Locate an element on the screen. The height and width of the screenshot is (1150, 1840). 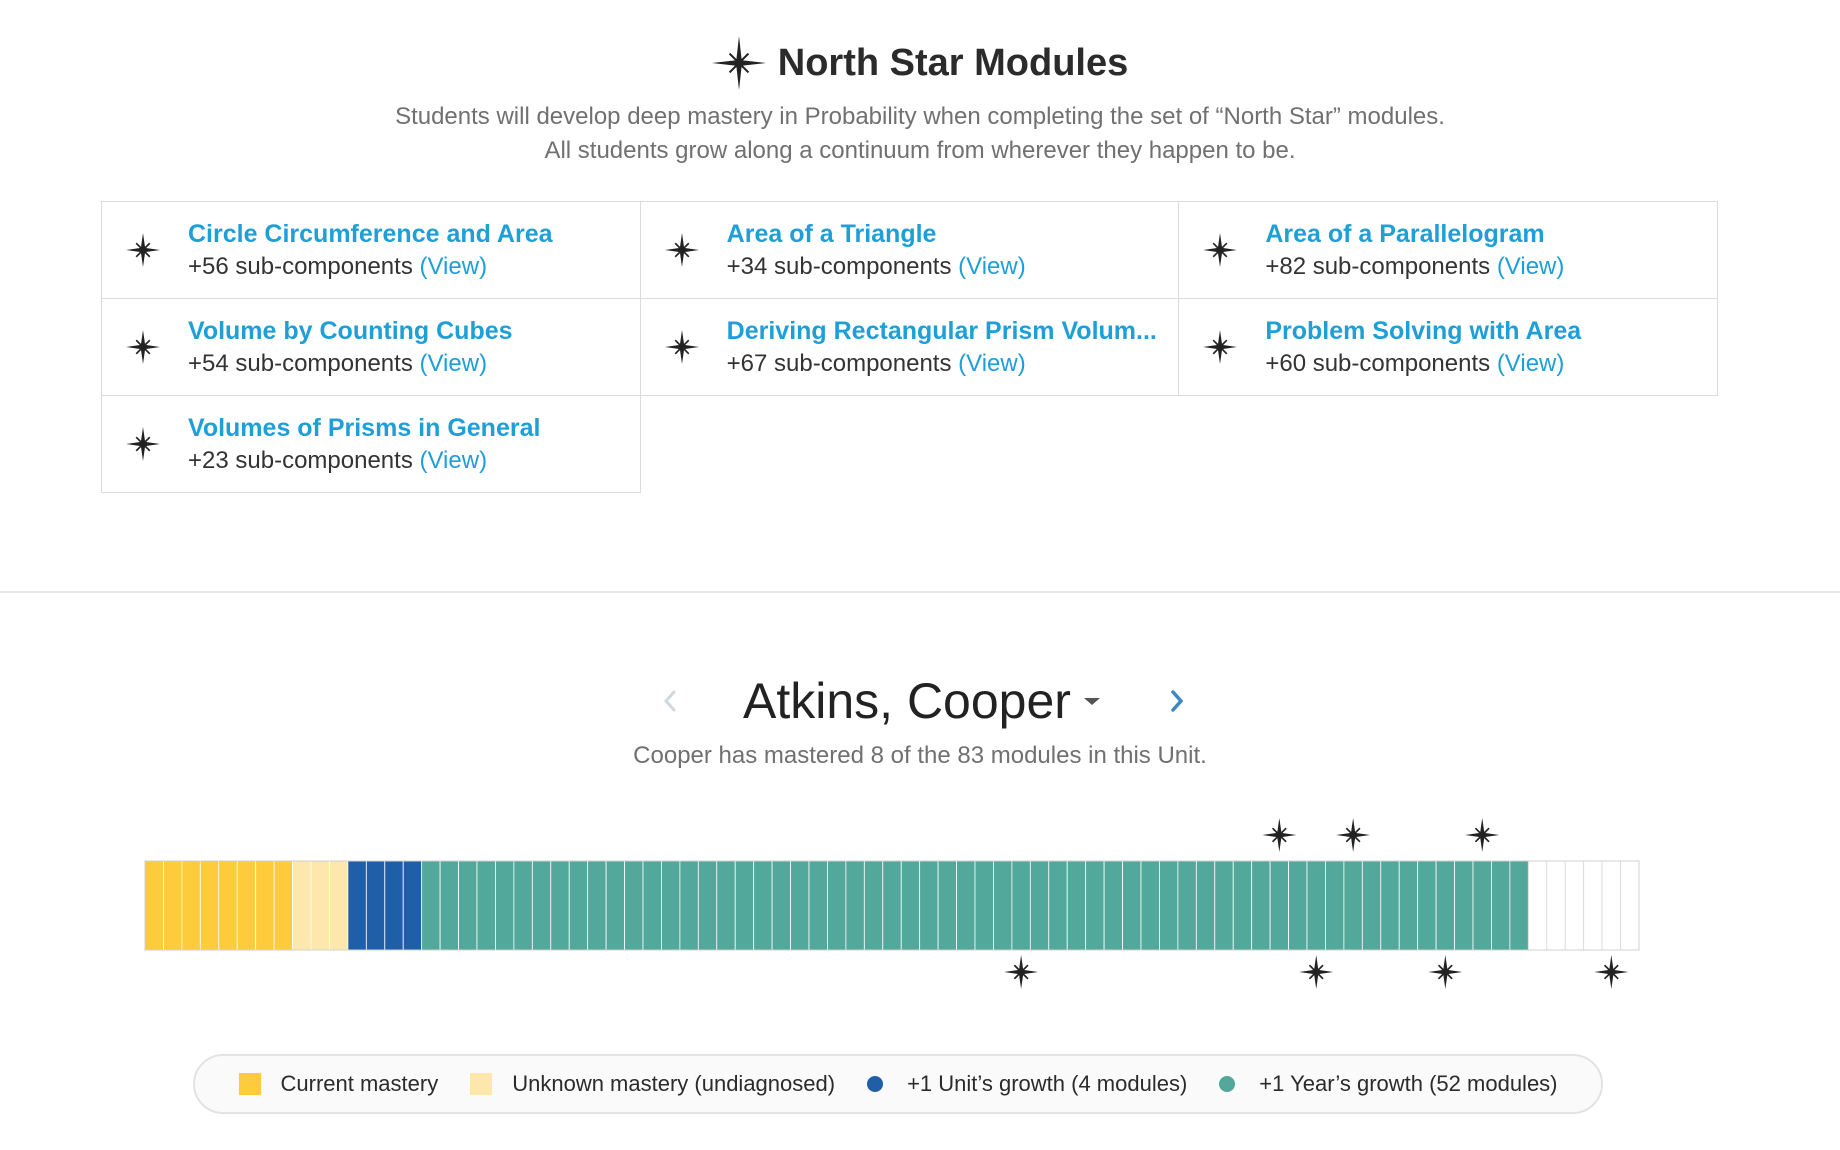
student-name: Atkins, Cooper is located at coordinates (907, 701).